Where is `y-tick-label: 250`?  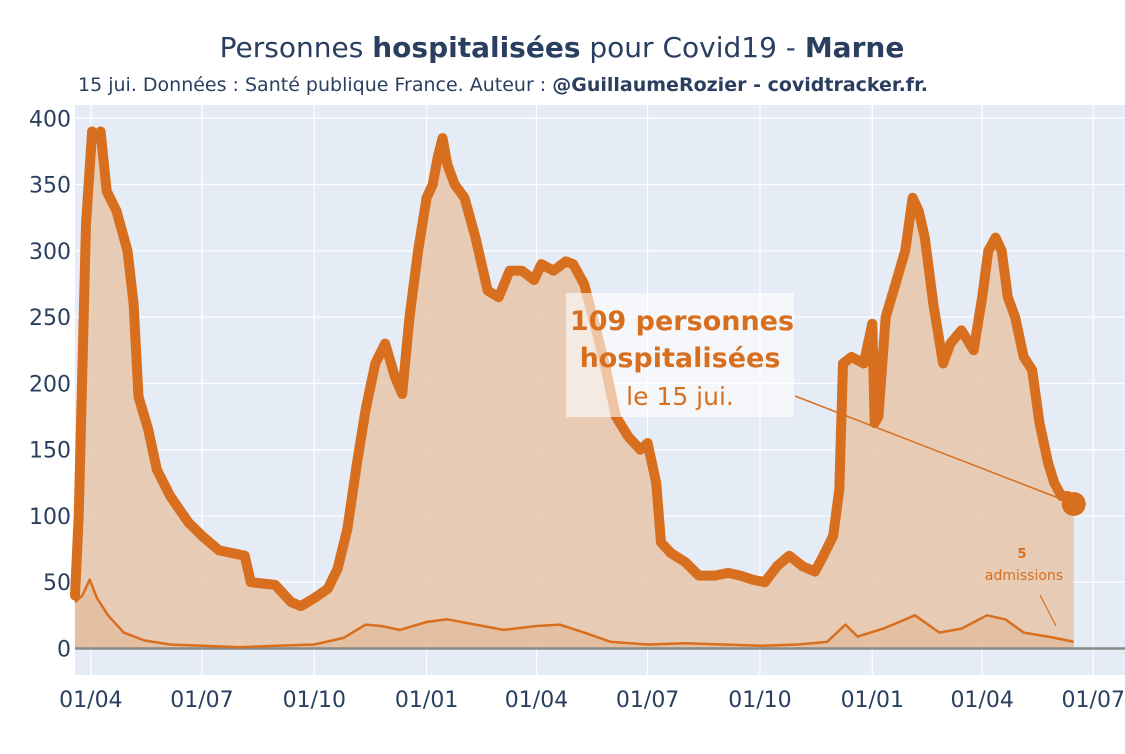
y-tick-label: 250 is located at coordinates (50, 318).